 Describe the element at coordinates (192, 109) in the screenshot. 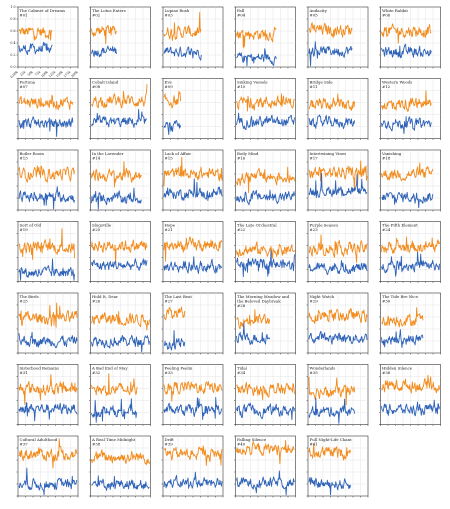

I see `panel-9: Eve#09` at that location.